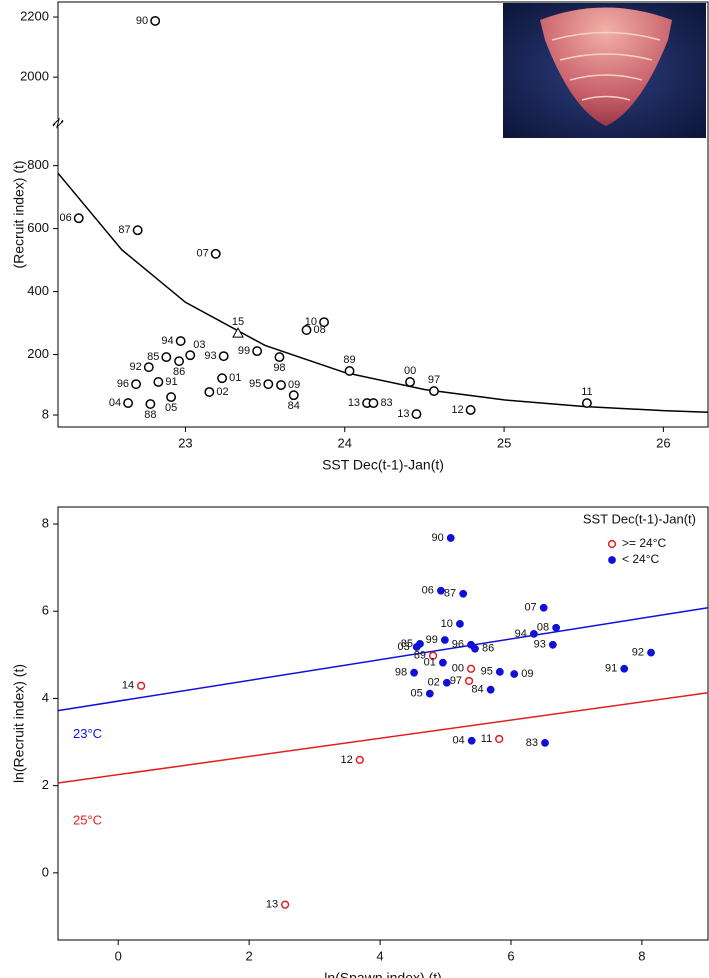 The image size is (709, 978). What do you see at coordinates (19, 723) in the screenshot?
I see `y-axis-label: ln(Recruit index) (t)` at bounding box center [19, 723].